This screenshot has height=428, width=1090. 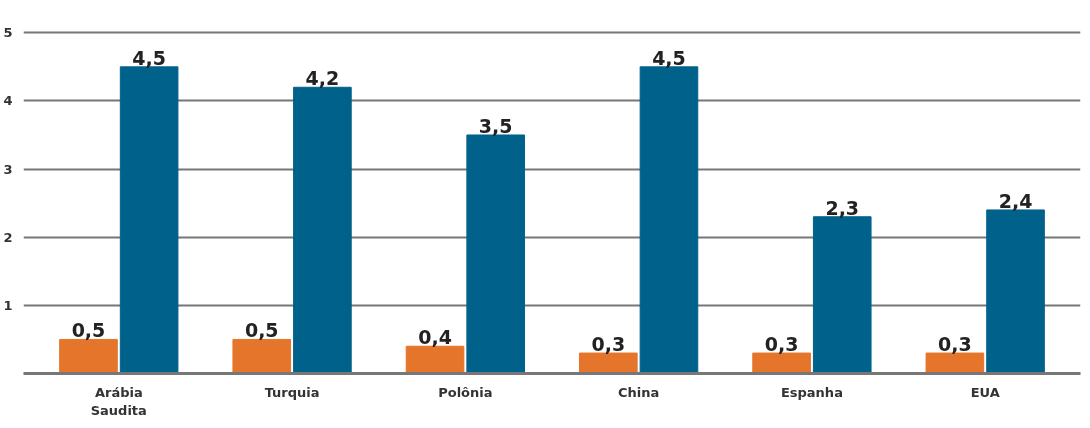 What do you see at coordinates (495, 125) in the screenshot?
I see `data-label: 3,5` at bounding box center [495, 125].